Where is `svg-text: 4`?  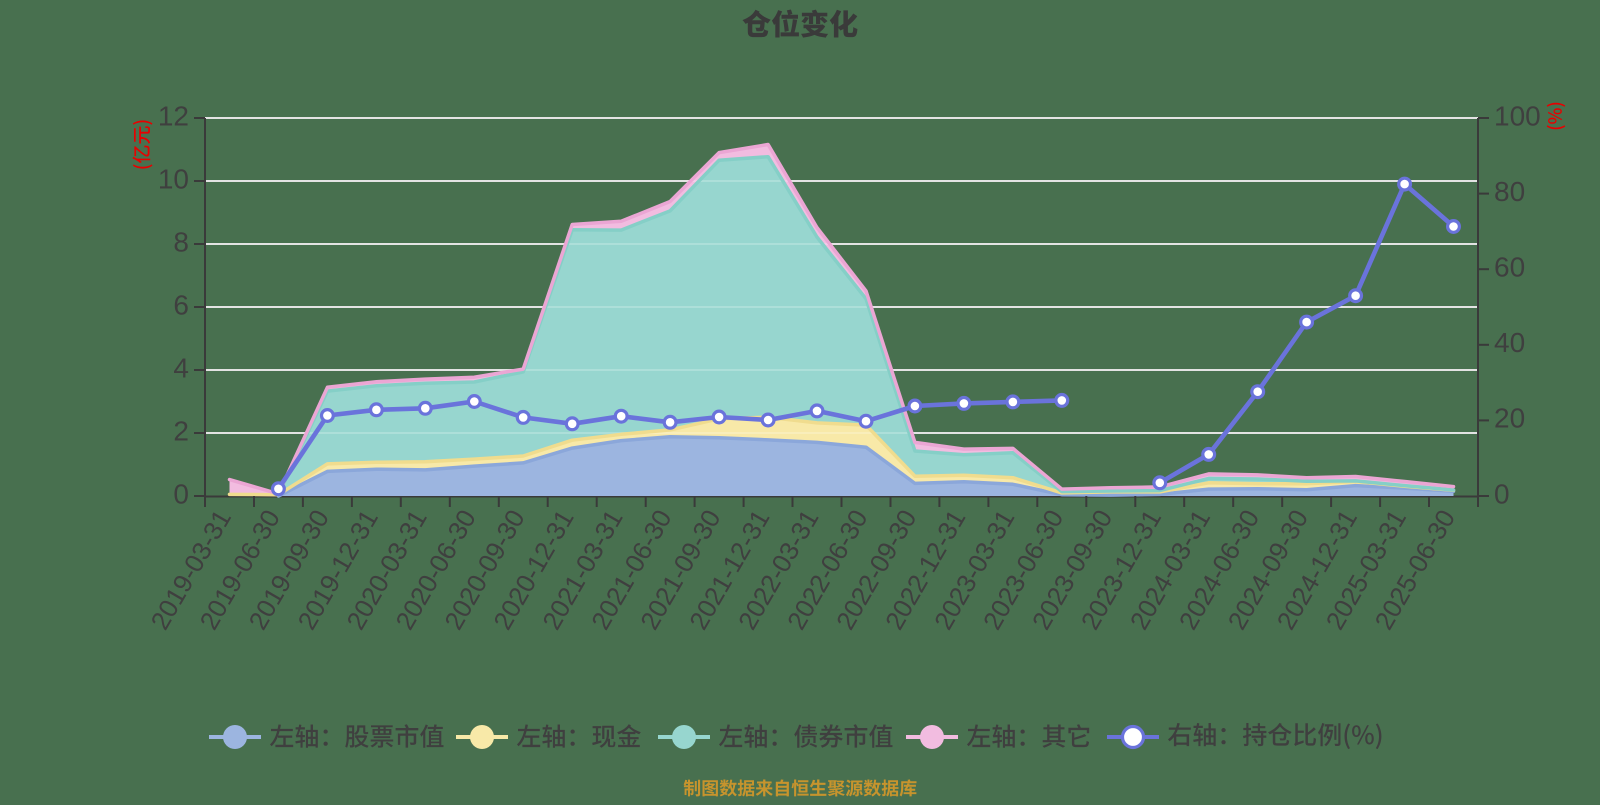
svg-text: 4 is located at coordinates (181, 367).